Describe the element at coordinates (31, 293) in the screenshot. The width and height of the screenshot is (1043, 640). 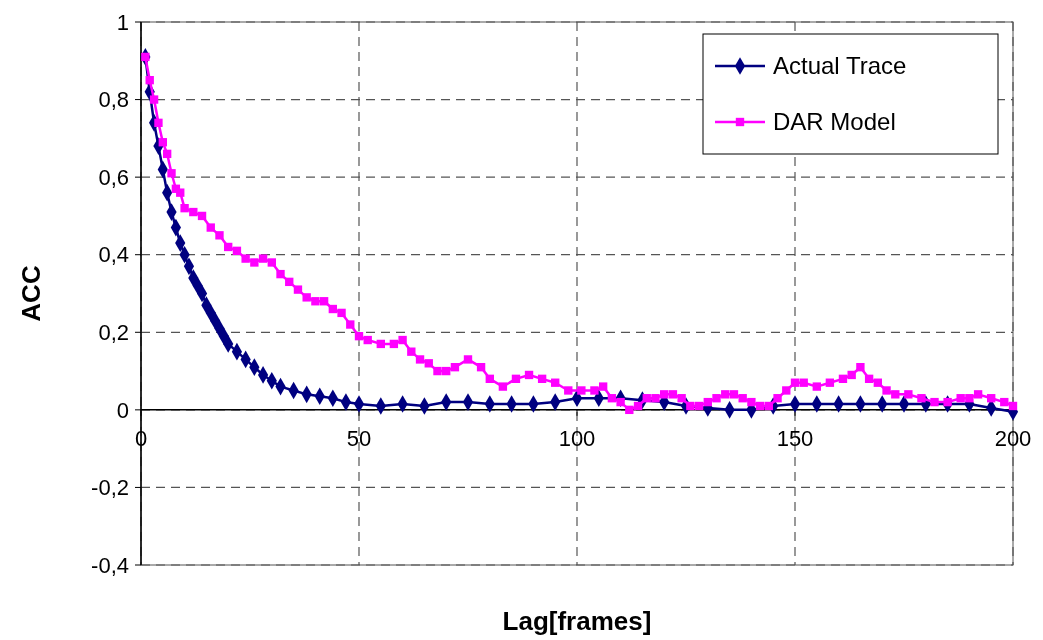
I see `y-axis-title: ACC` at that location.